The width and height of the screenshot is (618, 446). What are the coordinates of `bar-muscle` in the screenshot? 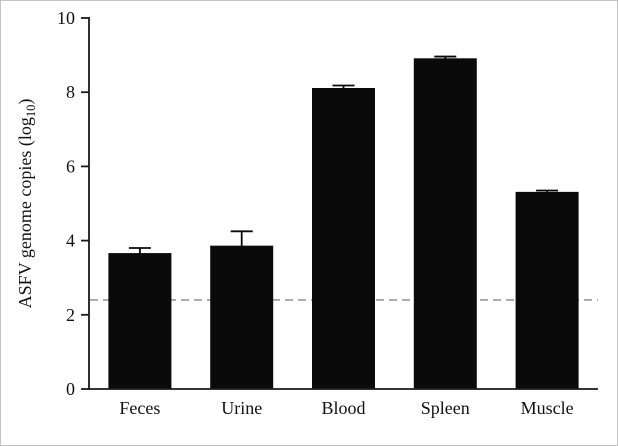 It's located at (547, 290).